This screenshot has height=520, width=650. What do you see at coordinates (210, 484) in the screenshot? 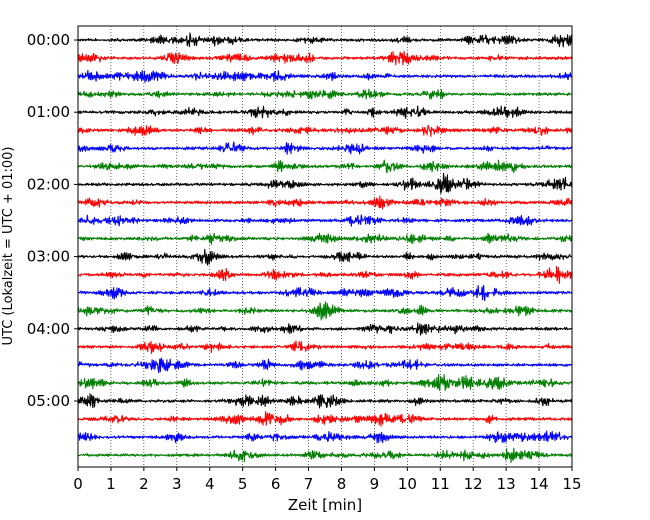
I see `x-tick-label: 4` at bounding box center [210, 484].